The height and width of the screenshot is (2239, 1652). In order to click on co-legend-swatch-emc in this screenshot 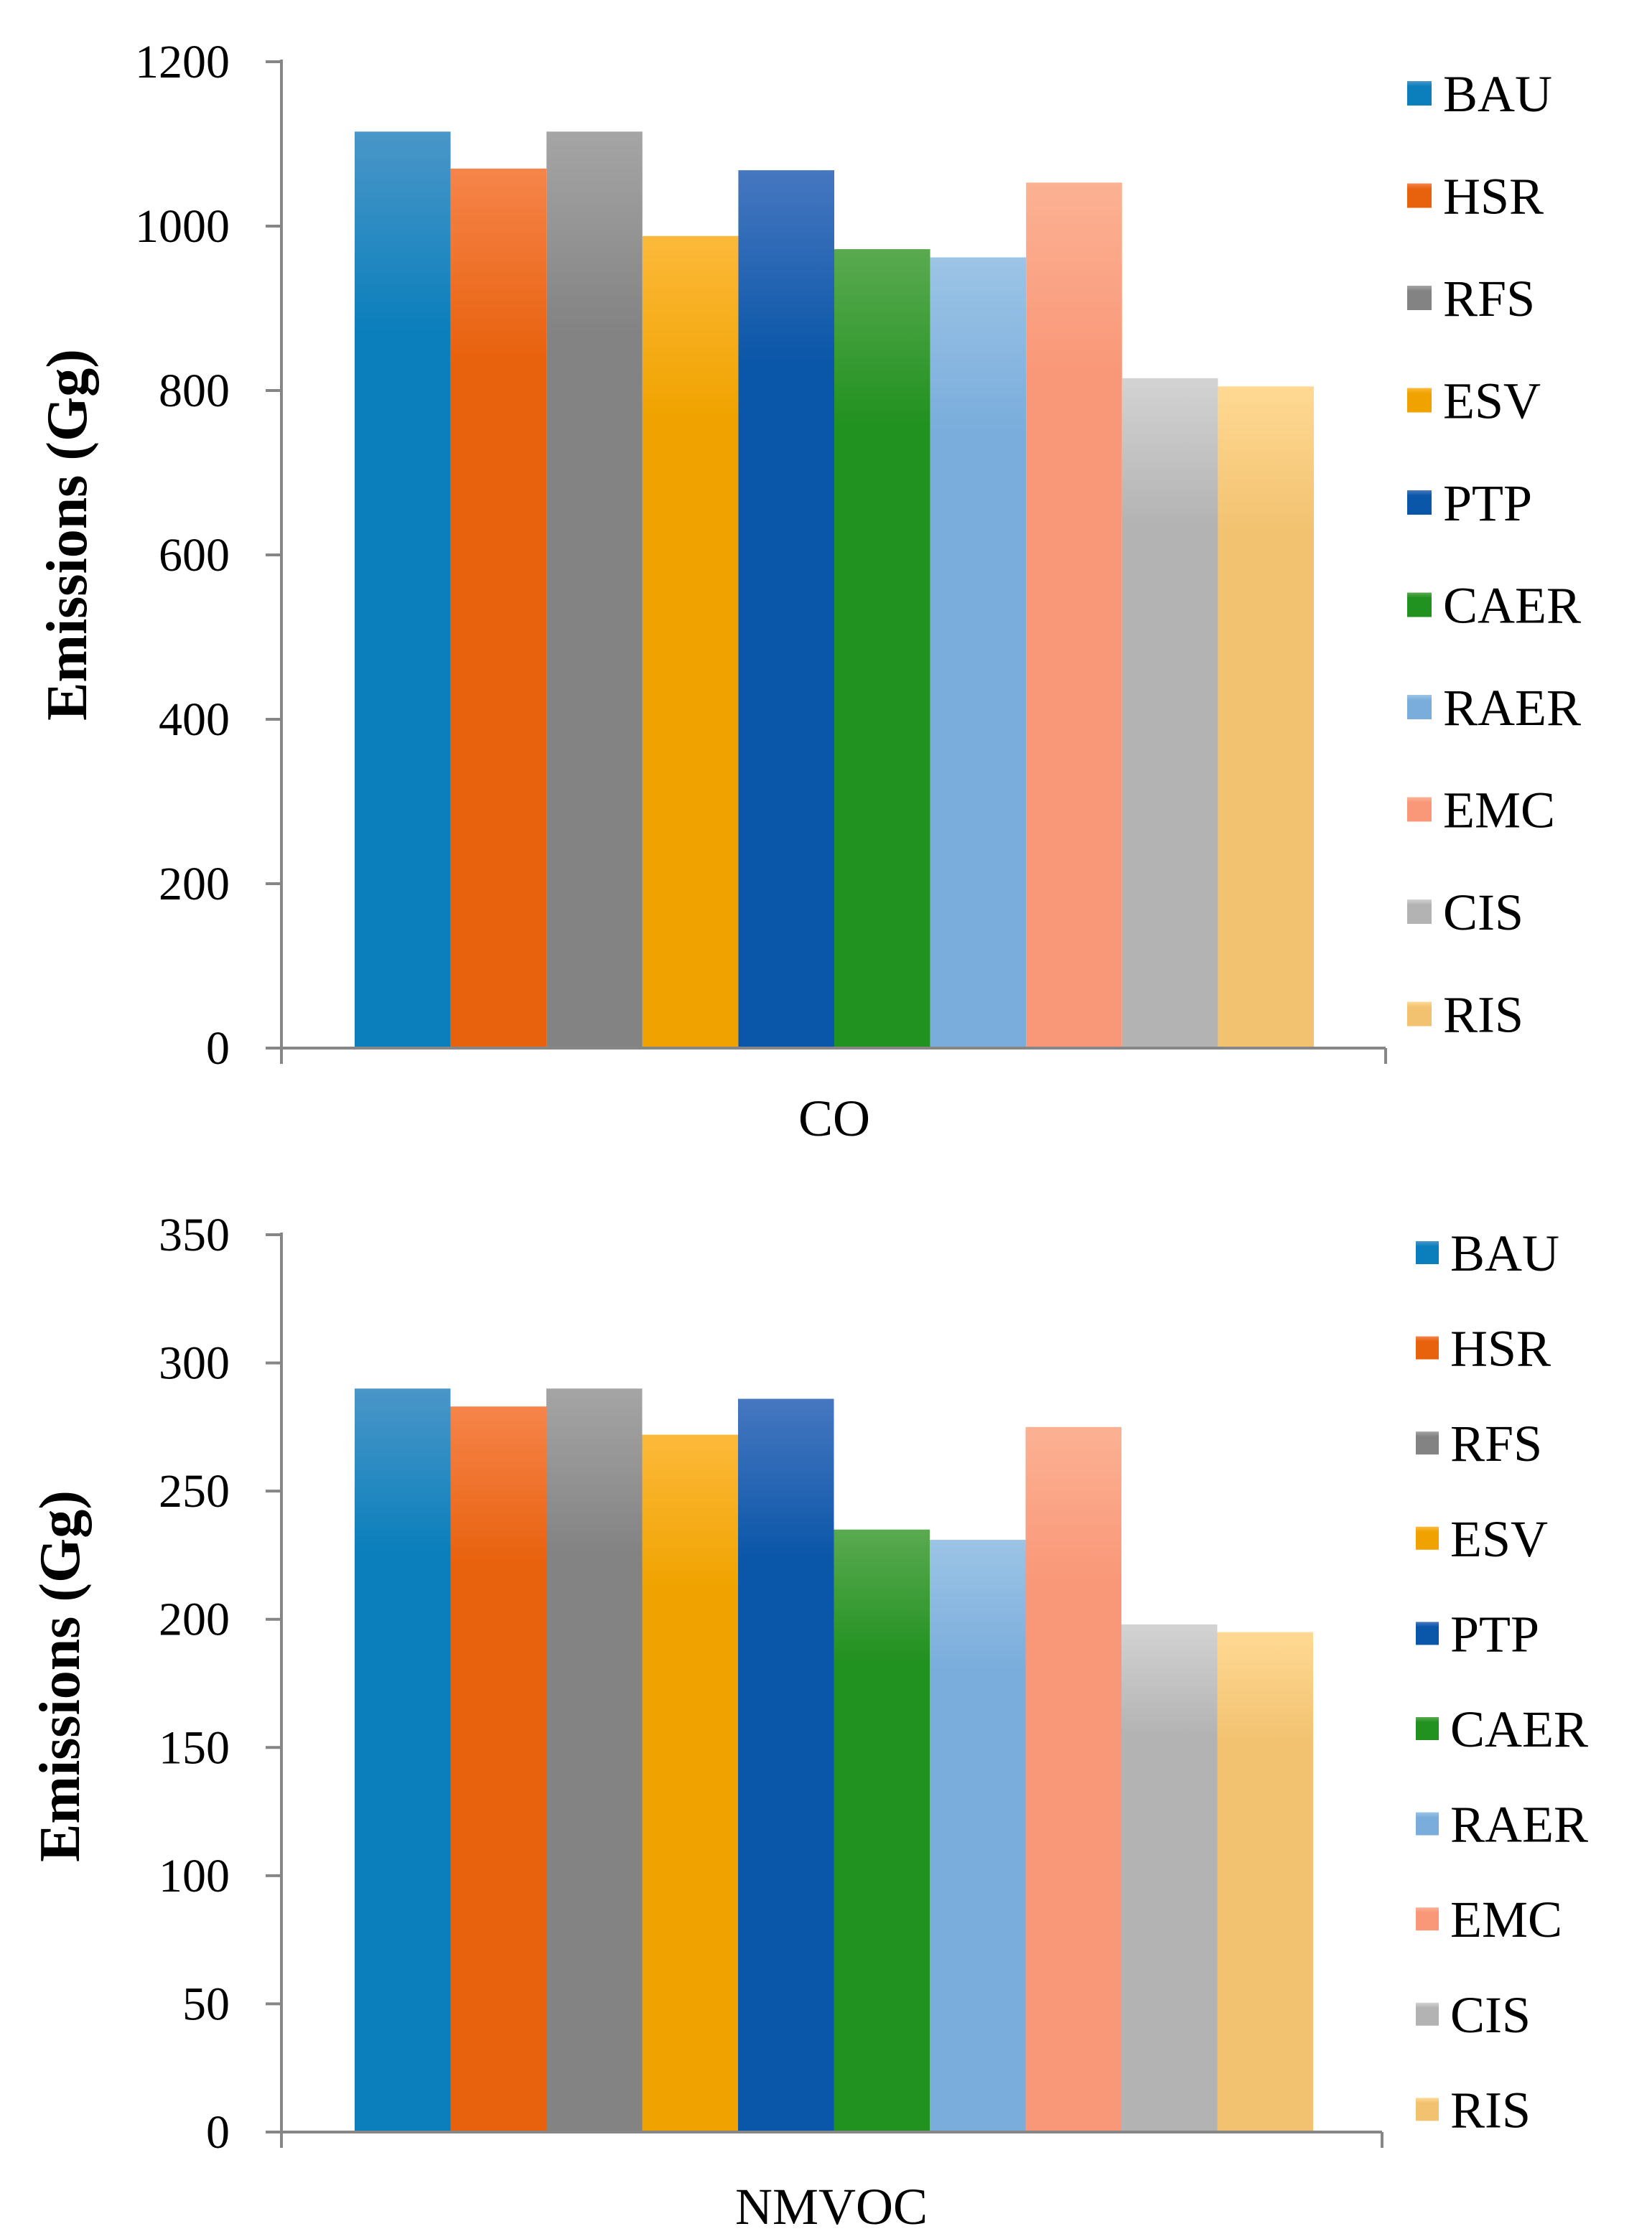, I will do `click(1419, 810)`.